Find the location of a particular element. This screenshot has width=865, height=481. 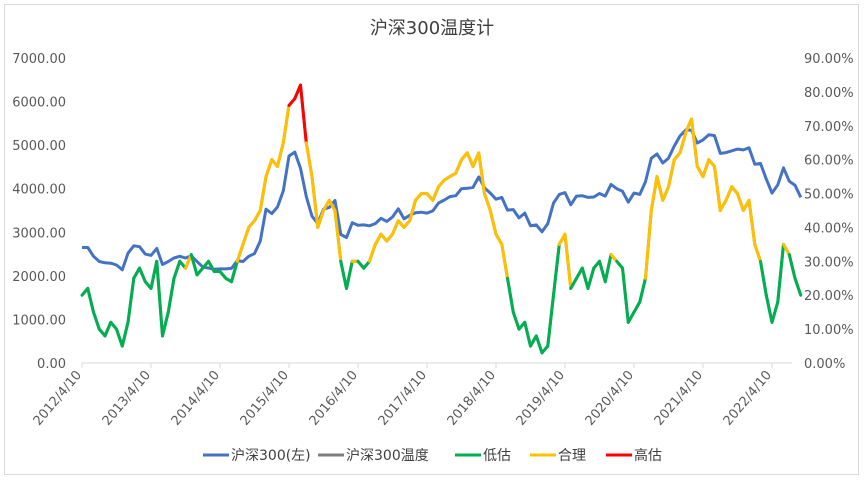

right-tick-label: 0.00% is located at coordinates (824, 364).